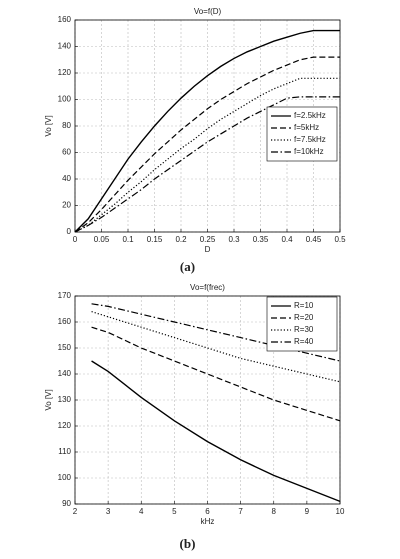  Describe the element at coordinates (66, 205) in the screenshot. I see `y-tick-label: 20` at that location.